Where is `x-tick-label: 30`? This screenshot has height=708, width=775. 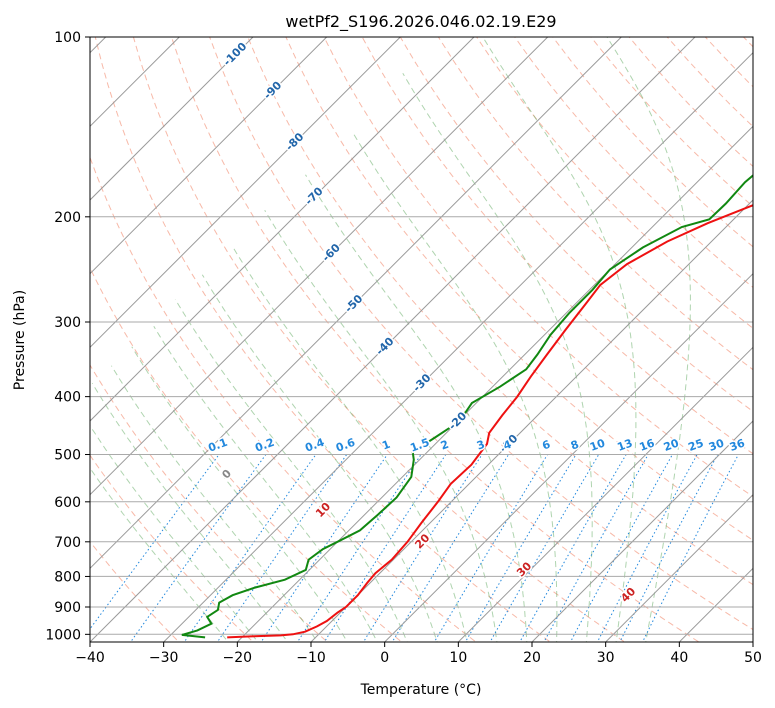
x-tick-label: 30 is located at coordinates (606, 658).